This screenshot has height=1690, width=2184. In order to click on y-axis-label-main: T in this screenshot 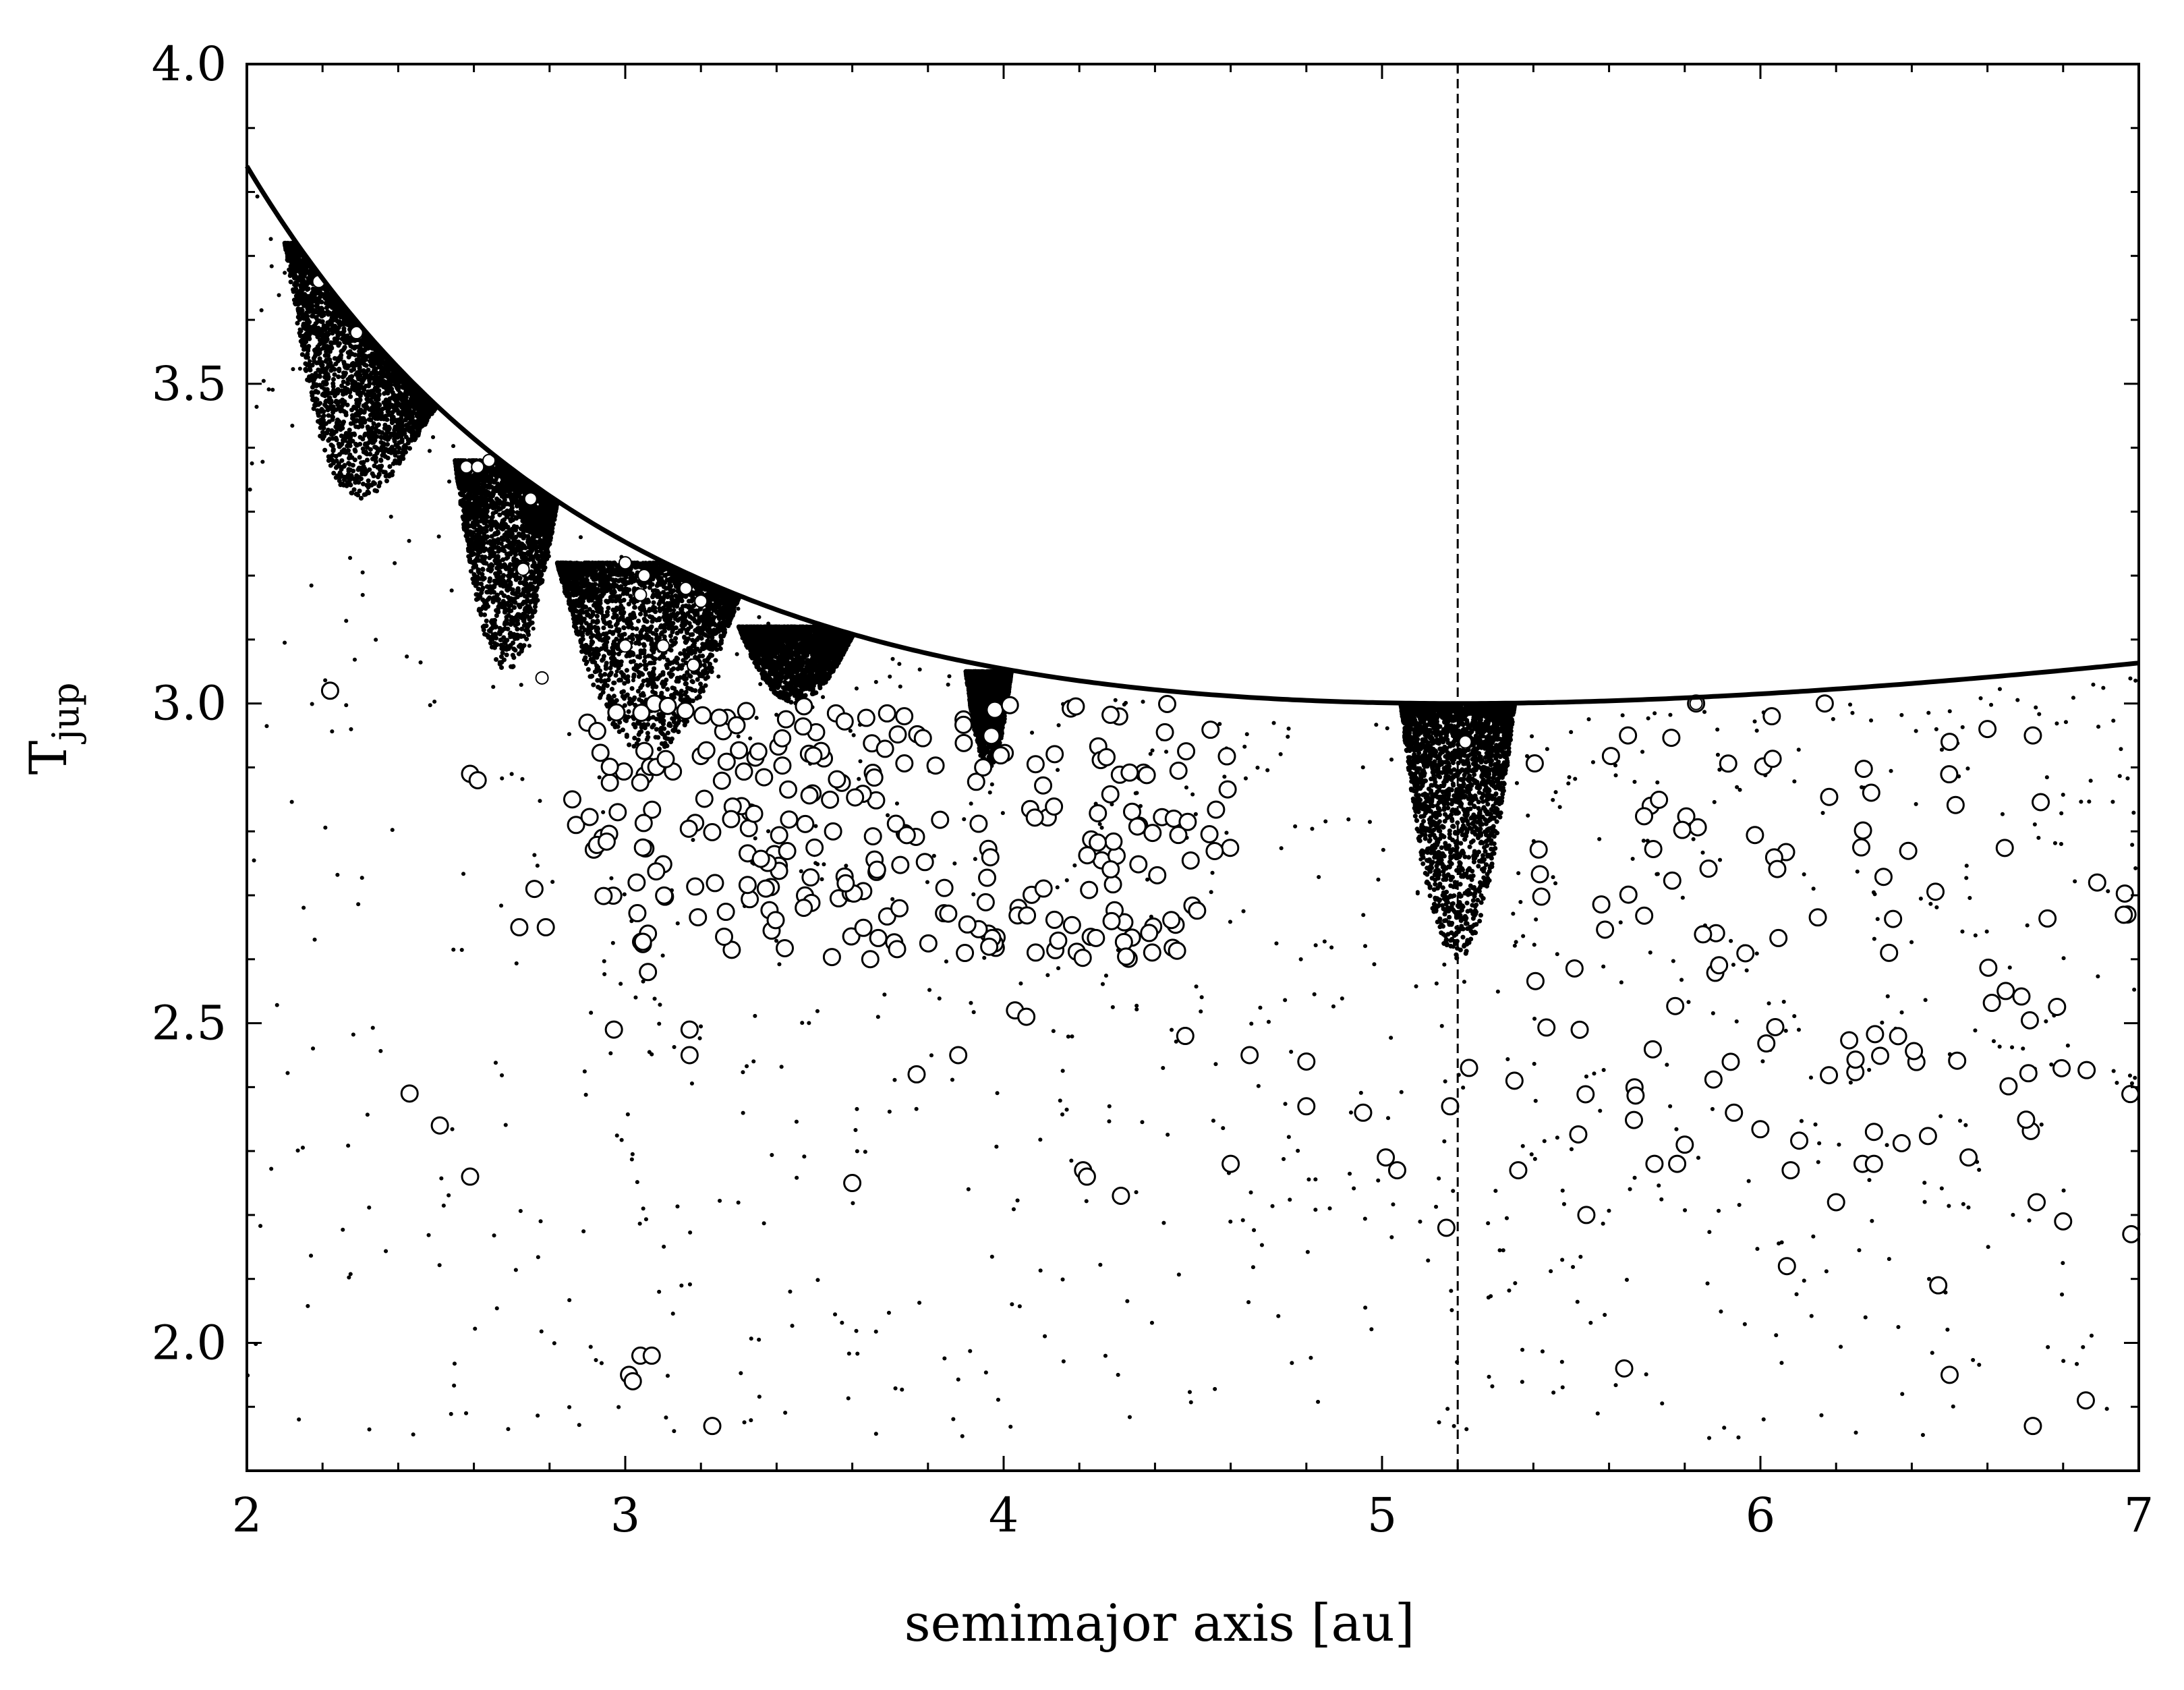, I will do `click(48, 758)`.